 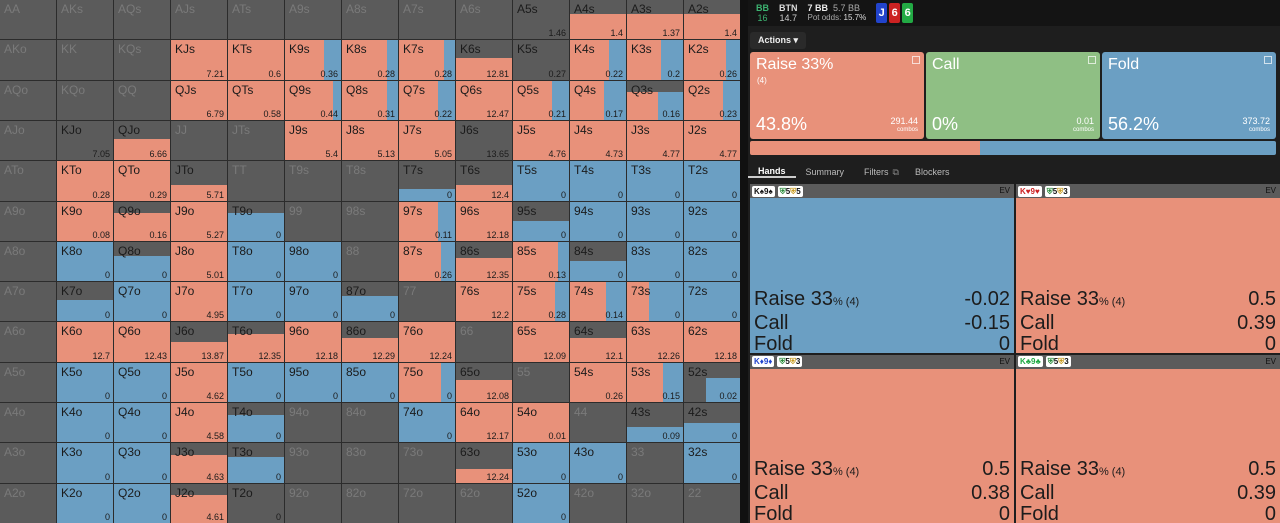 What do you see at coordinates (598, 261) in the screenshot?
I see `hand-cell-84s: 84s 0` at bounding box center [598, 261].